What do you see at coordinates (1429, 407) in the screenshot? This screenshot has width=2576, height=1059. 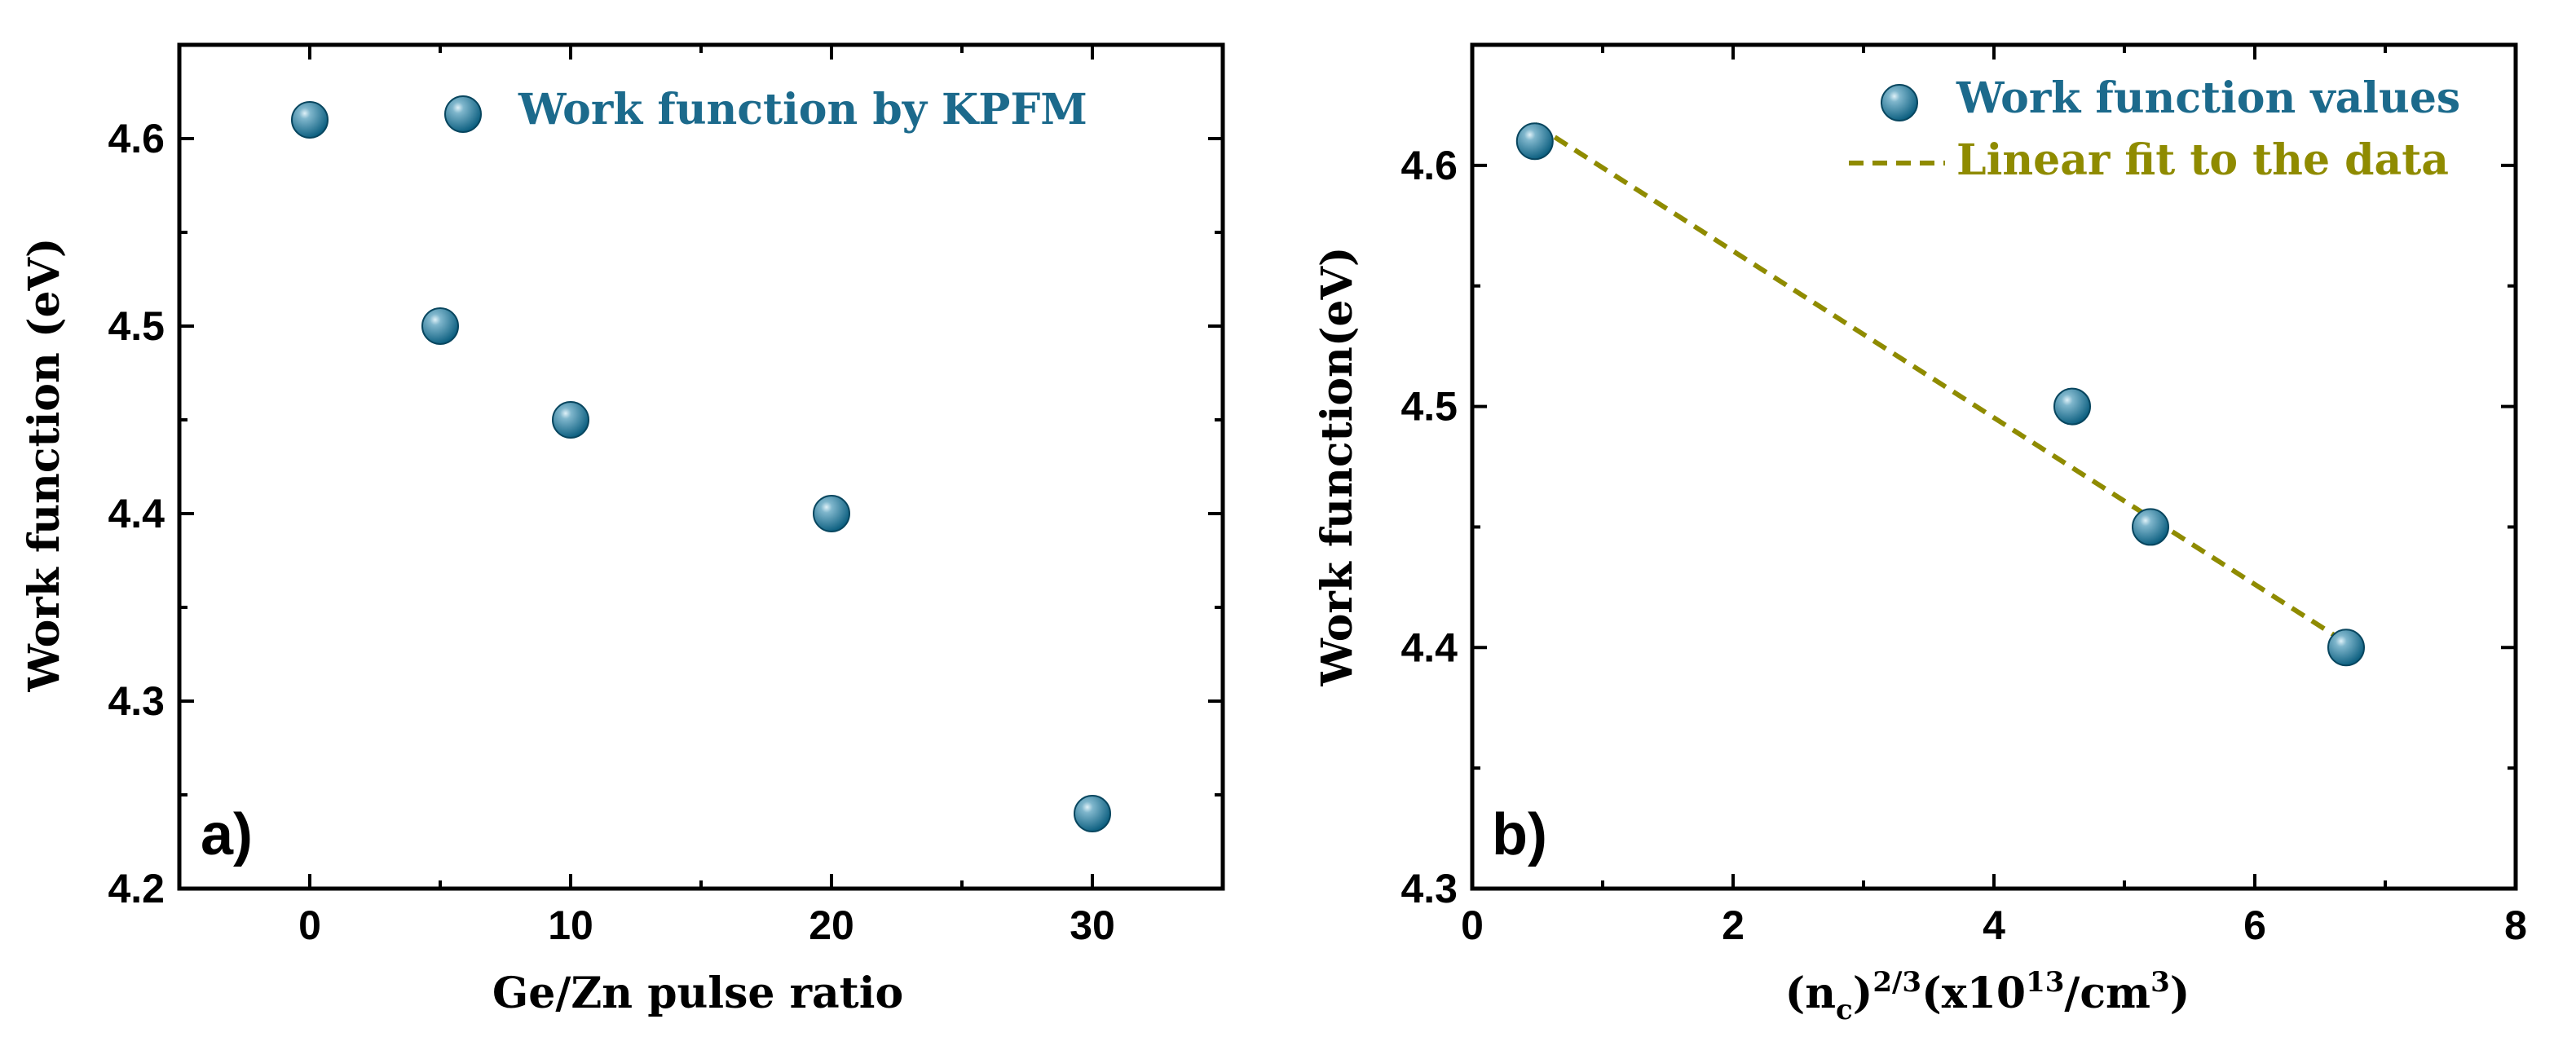 I see `y-tick-label-b: 4.5` at bounding box center [1429, 407].